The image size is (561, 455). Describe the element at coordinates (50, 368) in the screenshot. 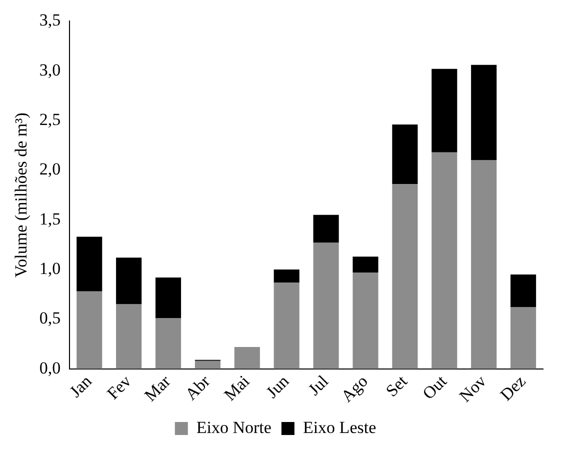

I see `y-tick-label: 0,0` at that location.